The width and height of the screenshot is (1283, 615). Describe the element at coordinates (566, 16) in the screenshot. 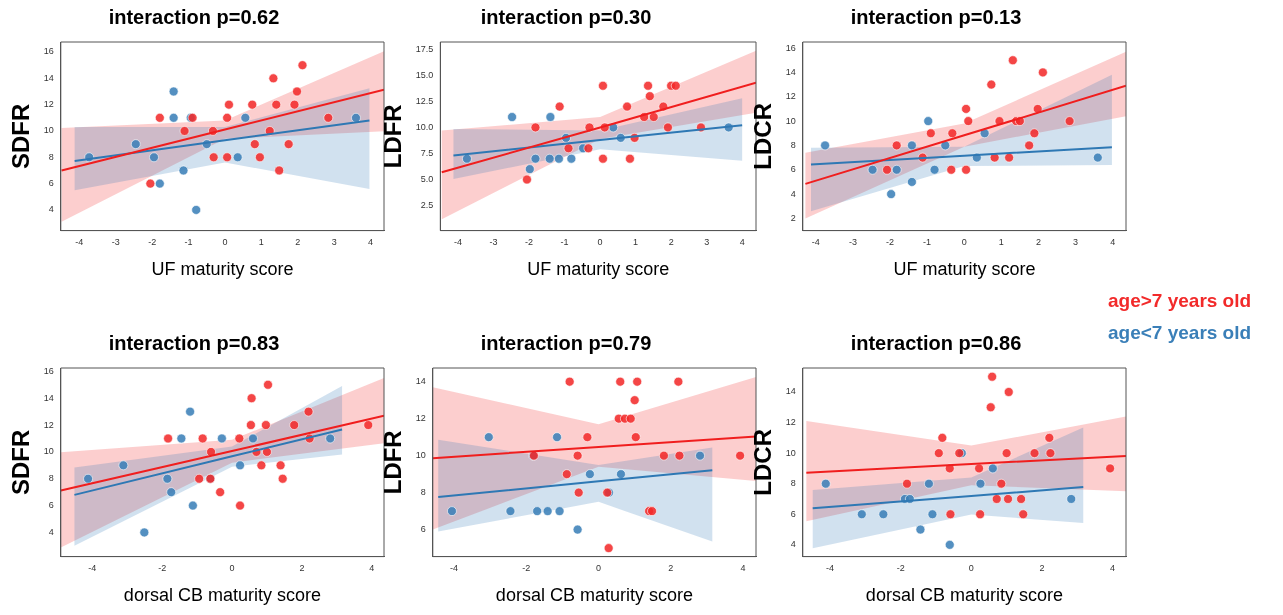

I see `chart-title: interaction p=0.30` at that location.